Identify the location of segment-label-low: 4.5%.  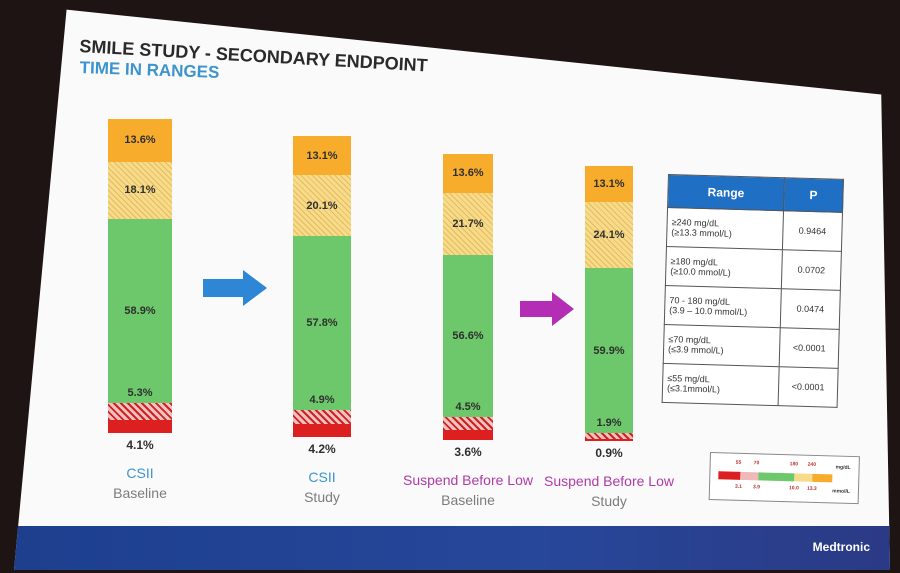
(468, 406).